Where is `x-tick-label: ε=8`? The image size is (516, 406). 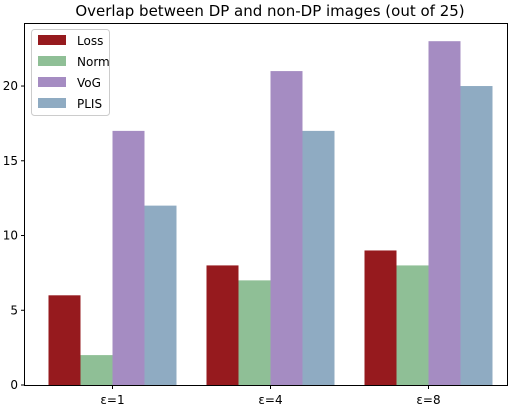
x-tick-label: ε=8 is located at coordinates (428, 399).